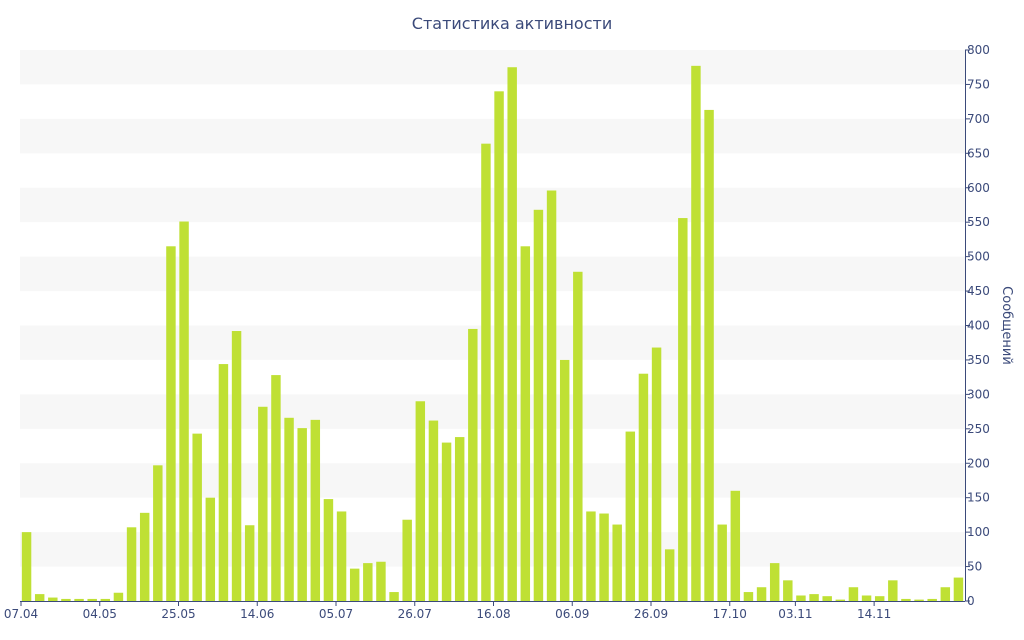 This screenshot has width=1024, height=640. I want to click on x-tick-label: 03.11, so click(795, 614).